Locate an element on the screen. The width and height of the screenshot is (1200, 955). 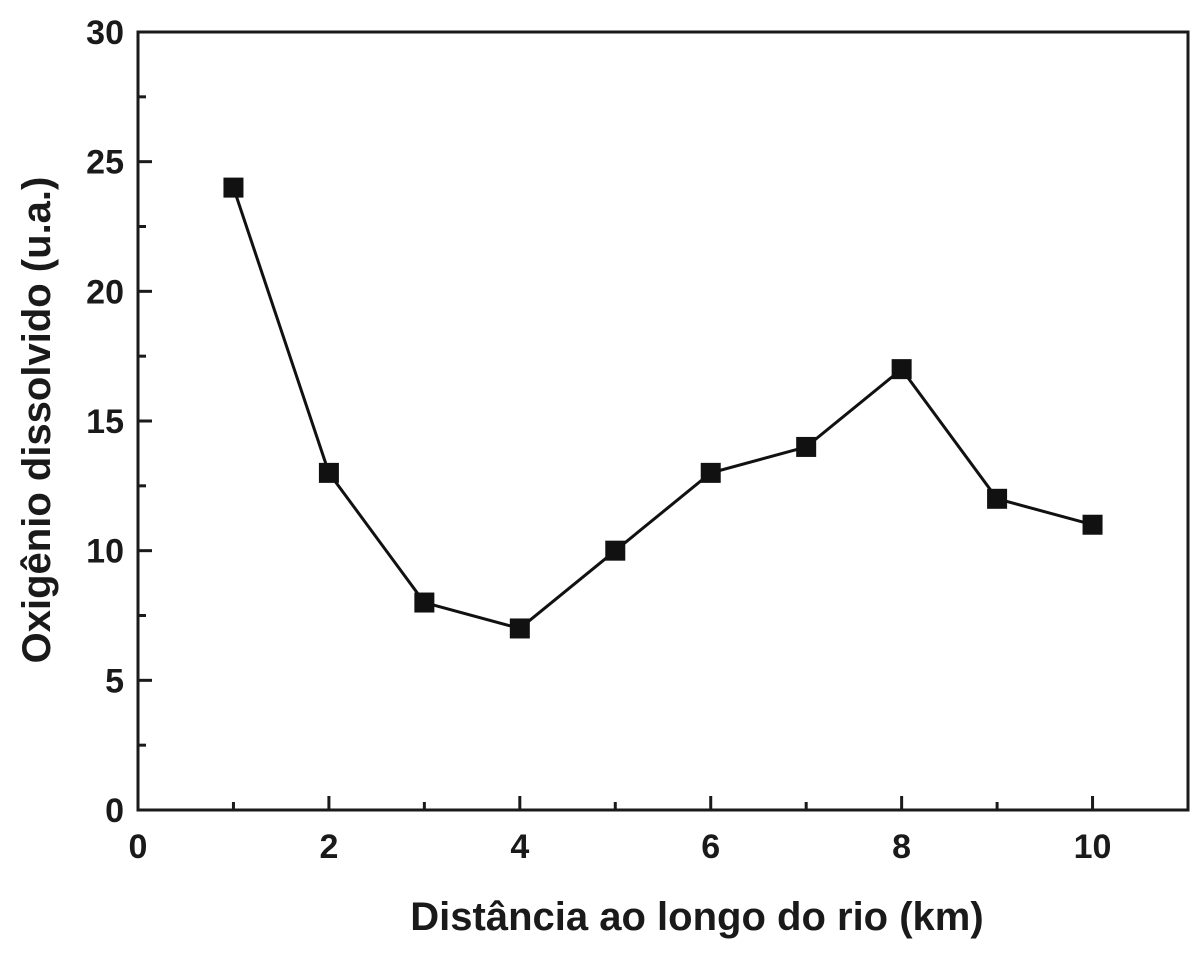
y-tick-label: 10 is located at coordinates (105, 552).